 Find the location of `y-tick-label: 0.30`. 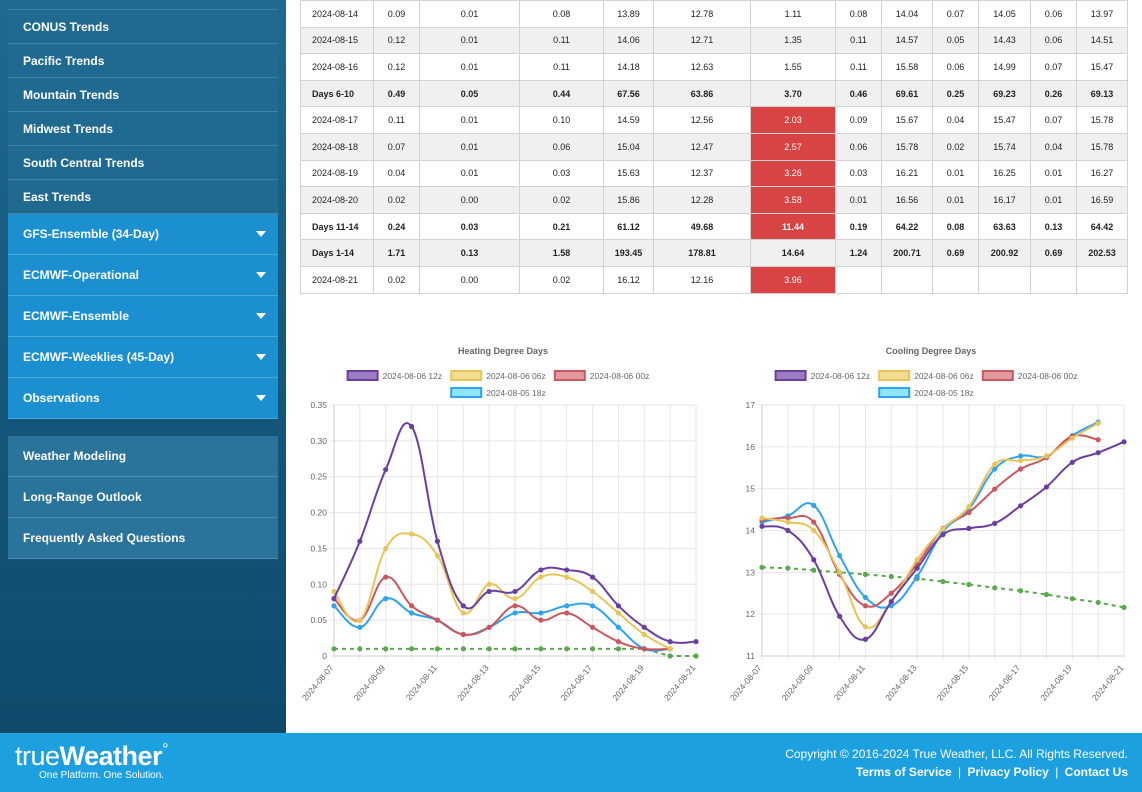

y-tick-label: 0.30 is located at coordinates (318, 441).